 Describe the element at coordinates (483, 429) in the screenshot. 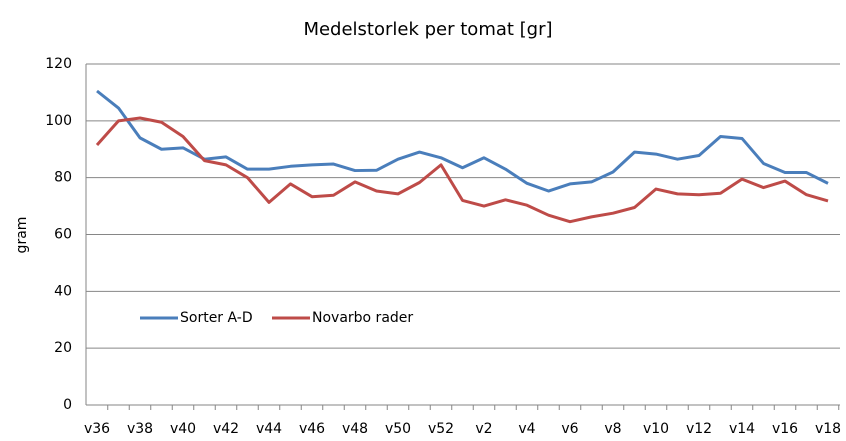

I see `x-tick-label: v2` at that location.